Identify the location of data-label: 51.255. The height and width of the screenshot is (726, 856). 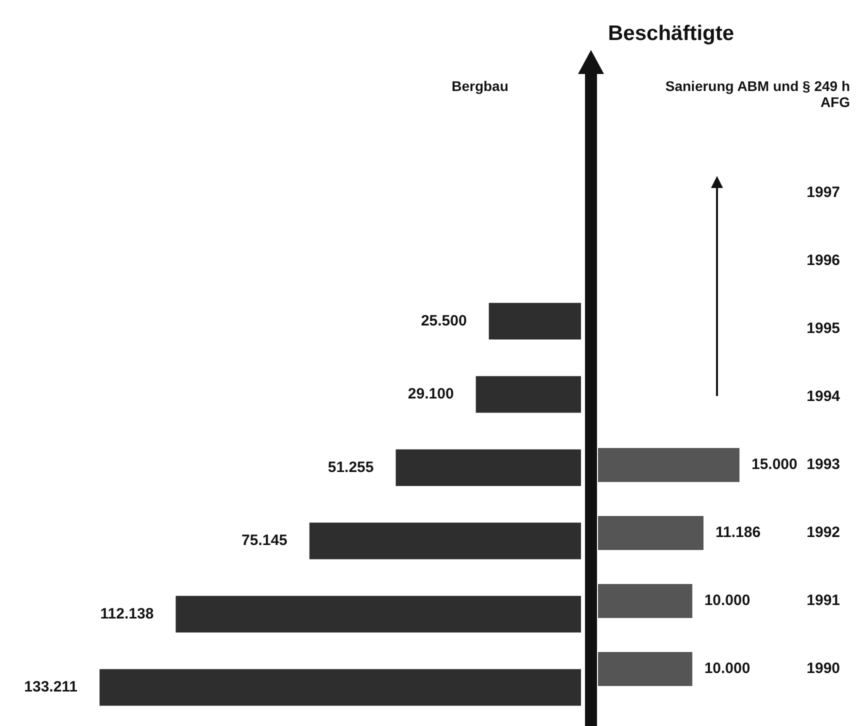
(351, 467).